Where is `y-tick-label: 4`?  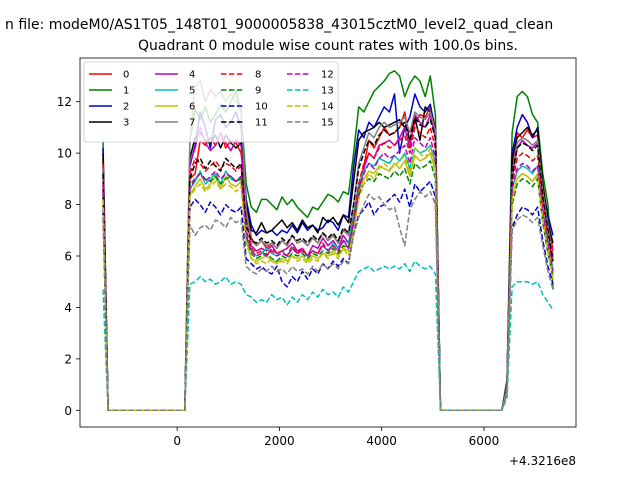 y-tick-label: 4 is located at coordinates (68, 308).